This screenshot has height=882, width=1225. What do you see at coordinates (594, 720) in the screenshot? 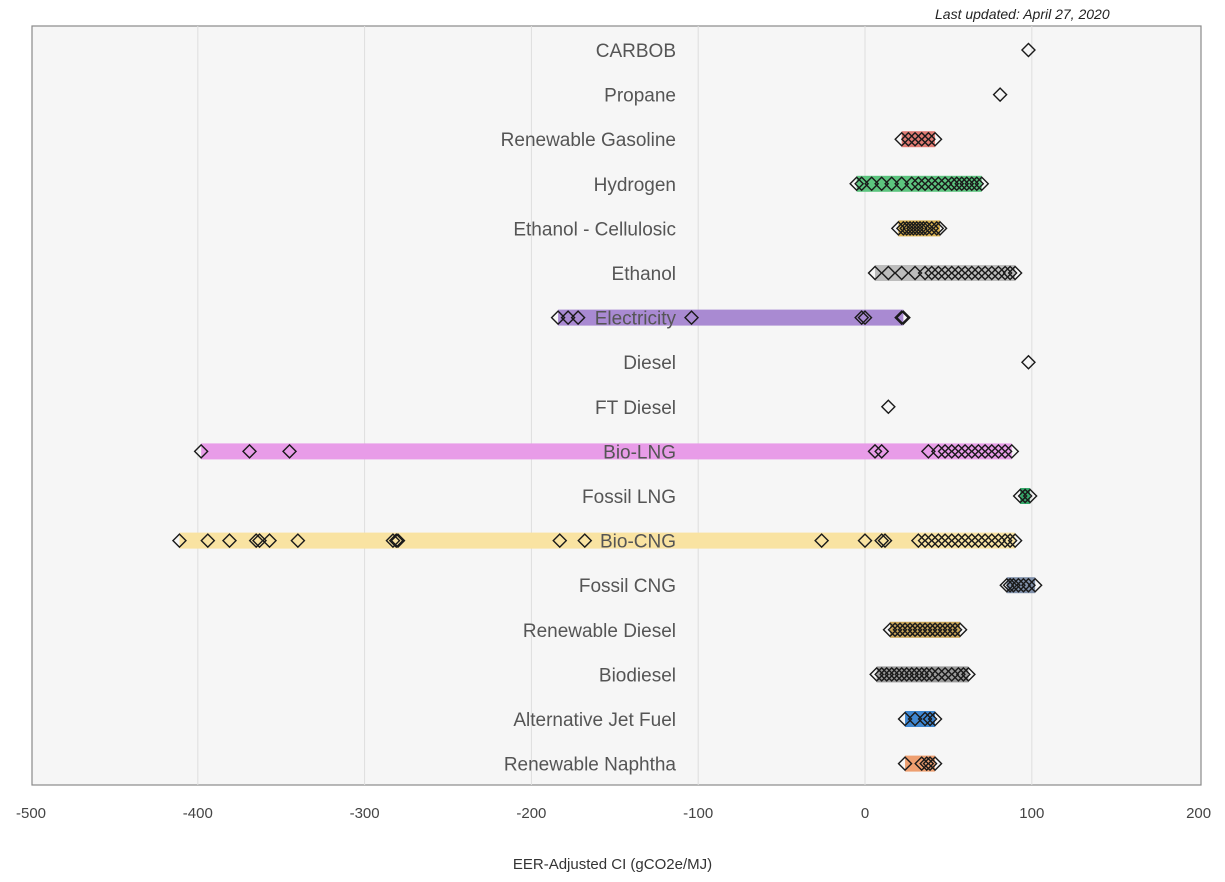
I see `category-label: Alternative Jet Fuel` at bounding box center [594, 720].